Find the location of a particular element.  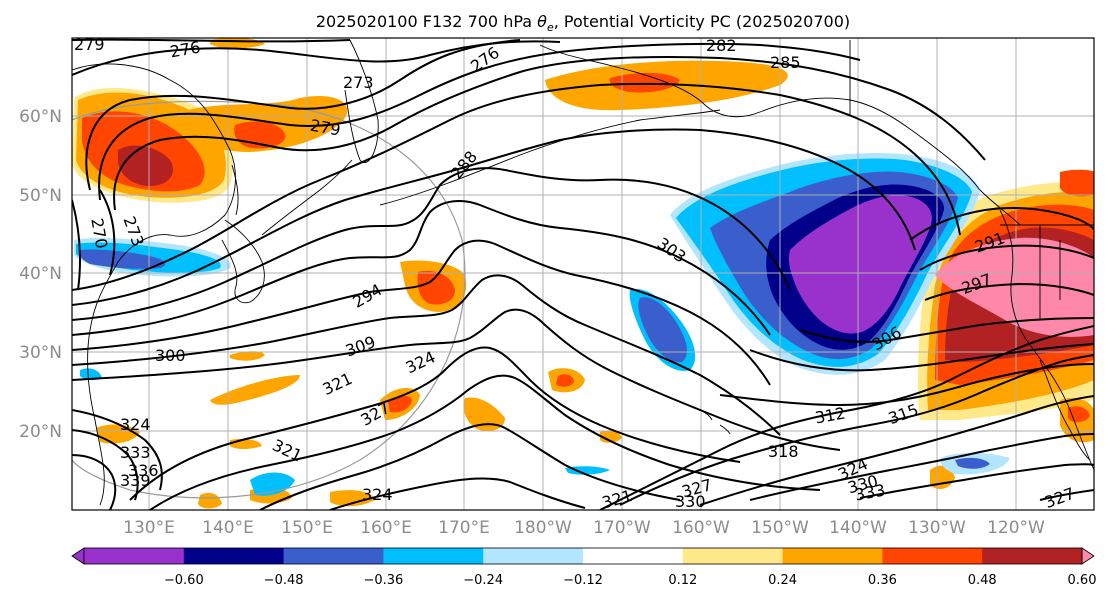

lon-label: 150°W is located at coordinates (780, 528).